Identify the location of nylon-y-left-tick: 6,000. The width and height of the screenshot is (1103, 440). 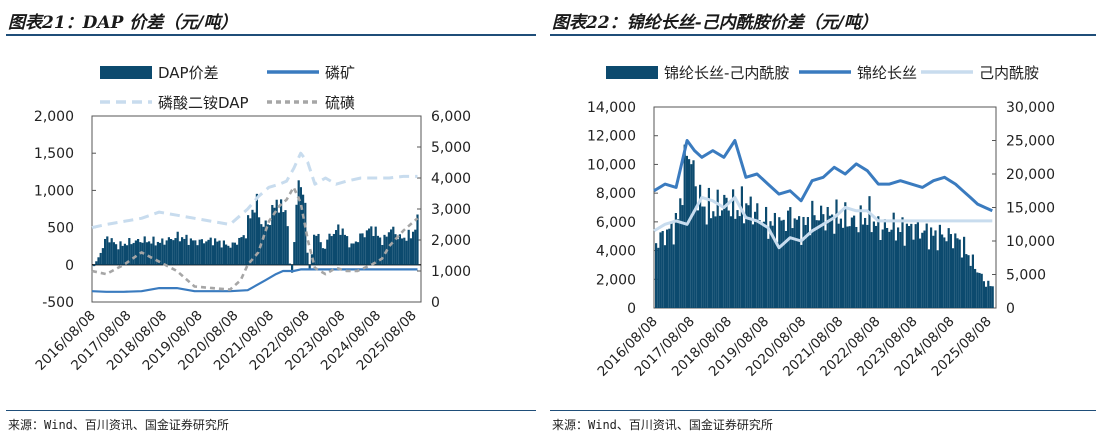
(616, 223).